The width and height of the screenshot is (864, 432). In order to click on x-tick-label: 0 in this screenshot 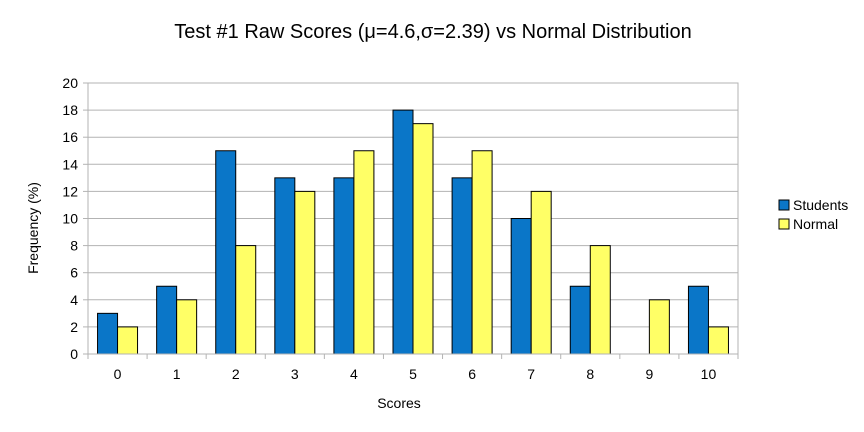, I will do `click(118, 374)`.